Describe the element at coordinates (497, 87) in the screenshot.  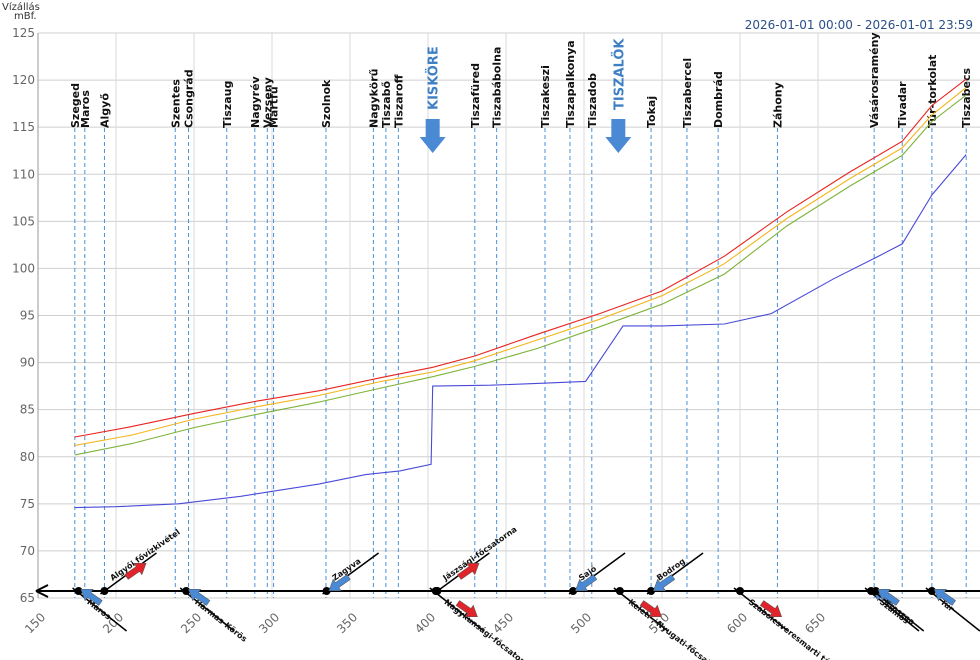
I see `station-label: Tiszabábolna` at that location.